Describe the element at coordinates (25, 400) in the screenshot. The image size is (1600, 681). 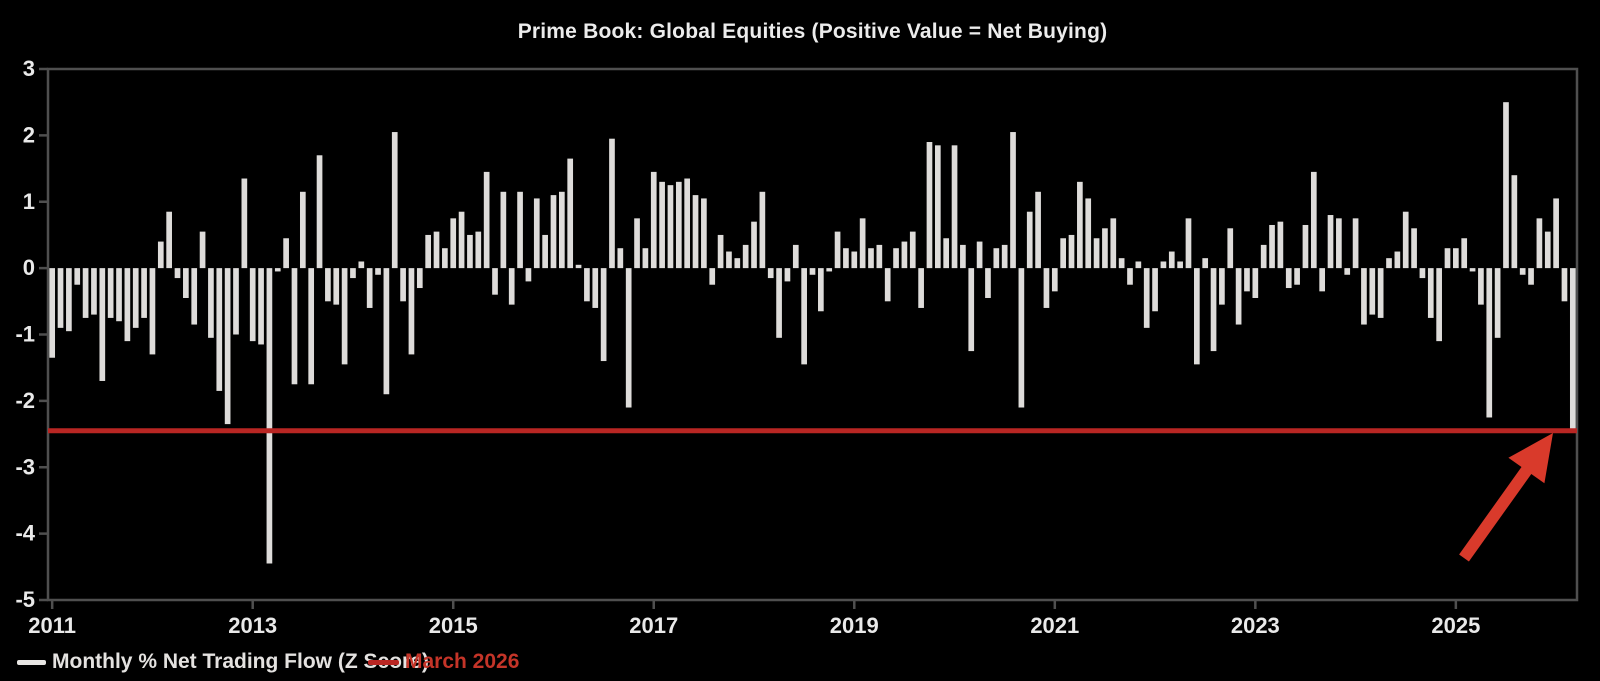
I see `y-tick-label: -2` at that location.